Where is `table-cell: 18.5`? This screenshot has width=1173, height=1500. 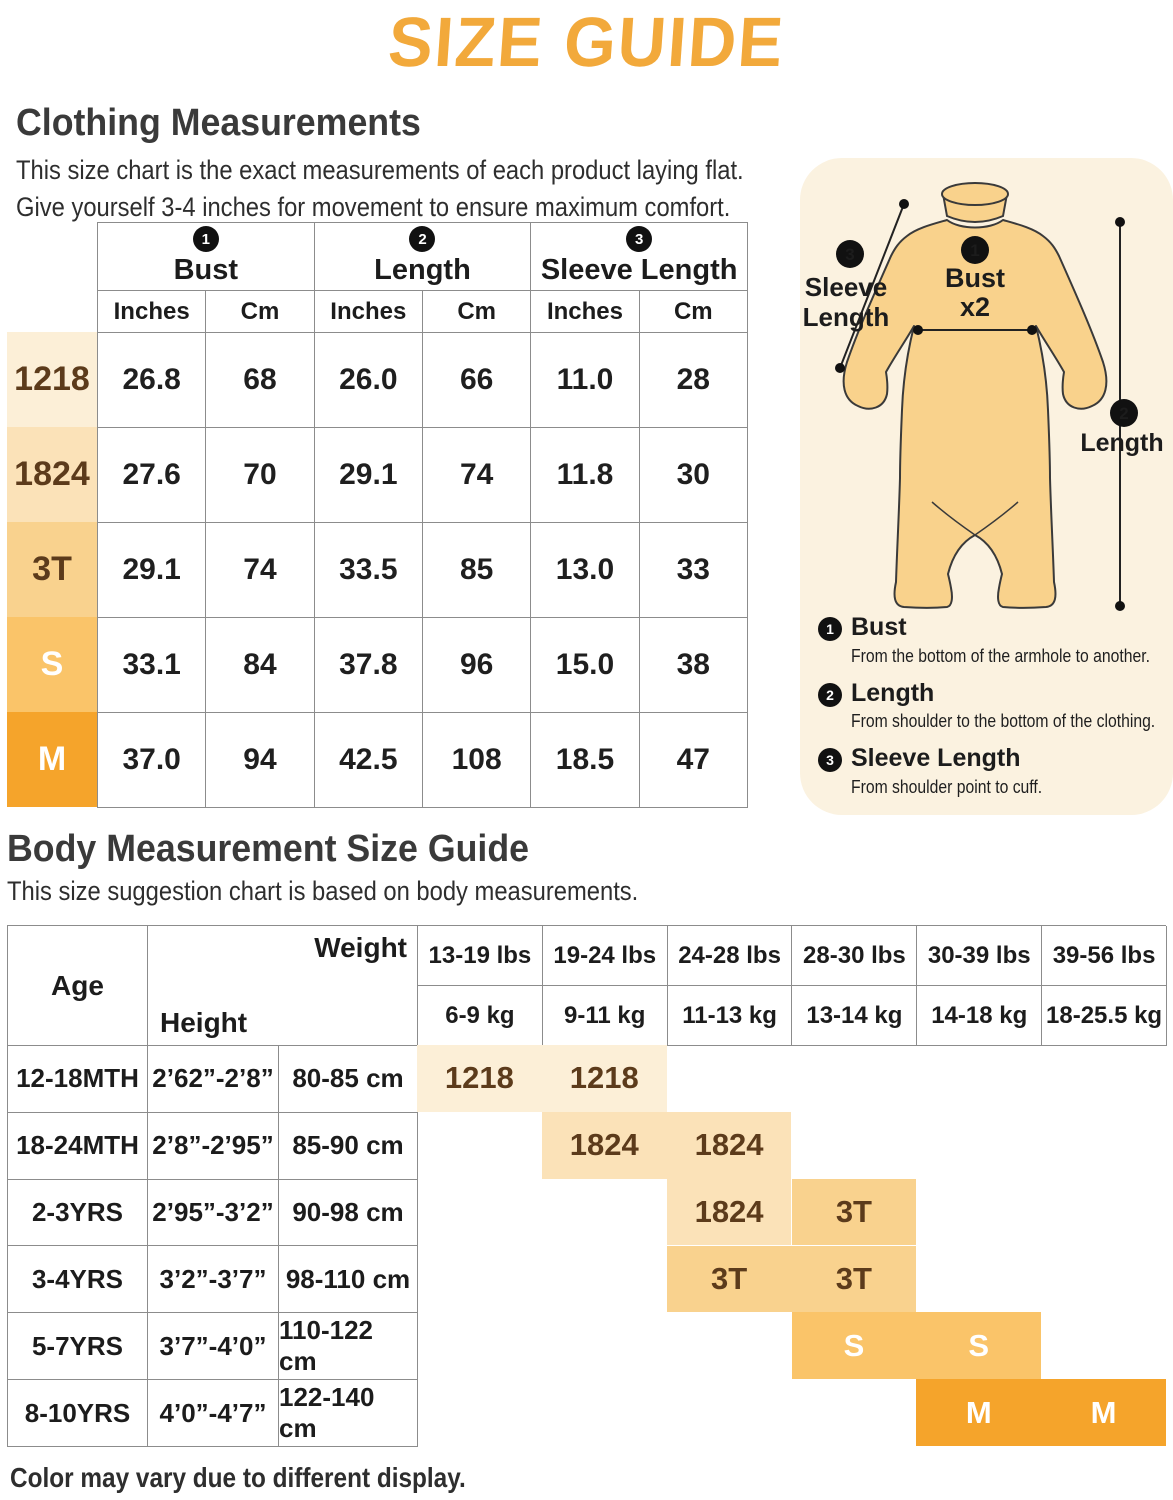 table-cell: 18.5 is located at coordinates (585, 760).